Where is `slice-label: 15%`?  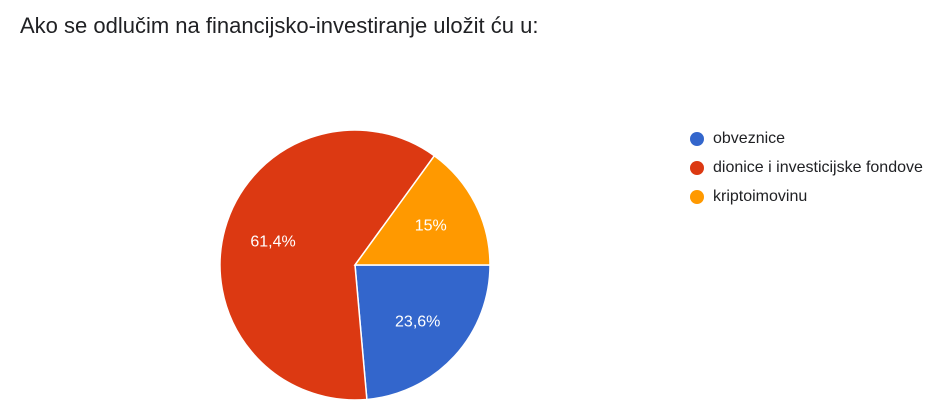
slice-label: 15% is located at coordinates (431, 226).